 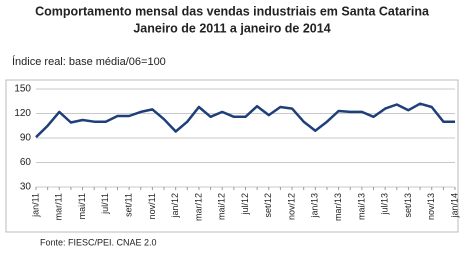 What do you see at coordinates (128, 205) in the screenshot?
I see `x-tick-label: set/11` at bounding box center [128, 205].